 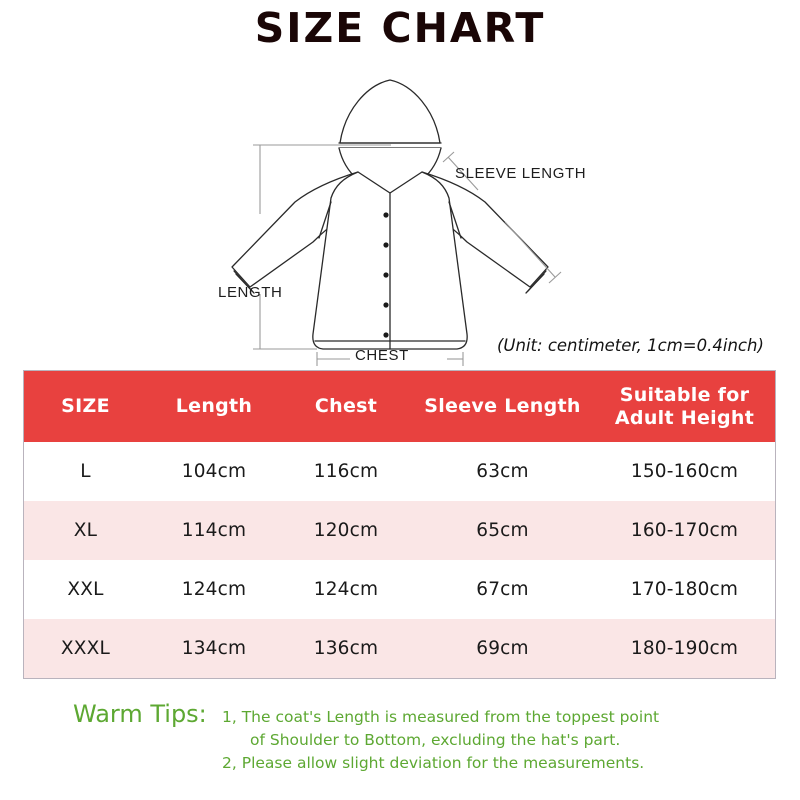 I want to click on cell-sleeve: 67cm, so click(x=502, y=589).